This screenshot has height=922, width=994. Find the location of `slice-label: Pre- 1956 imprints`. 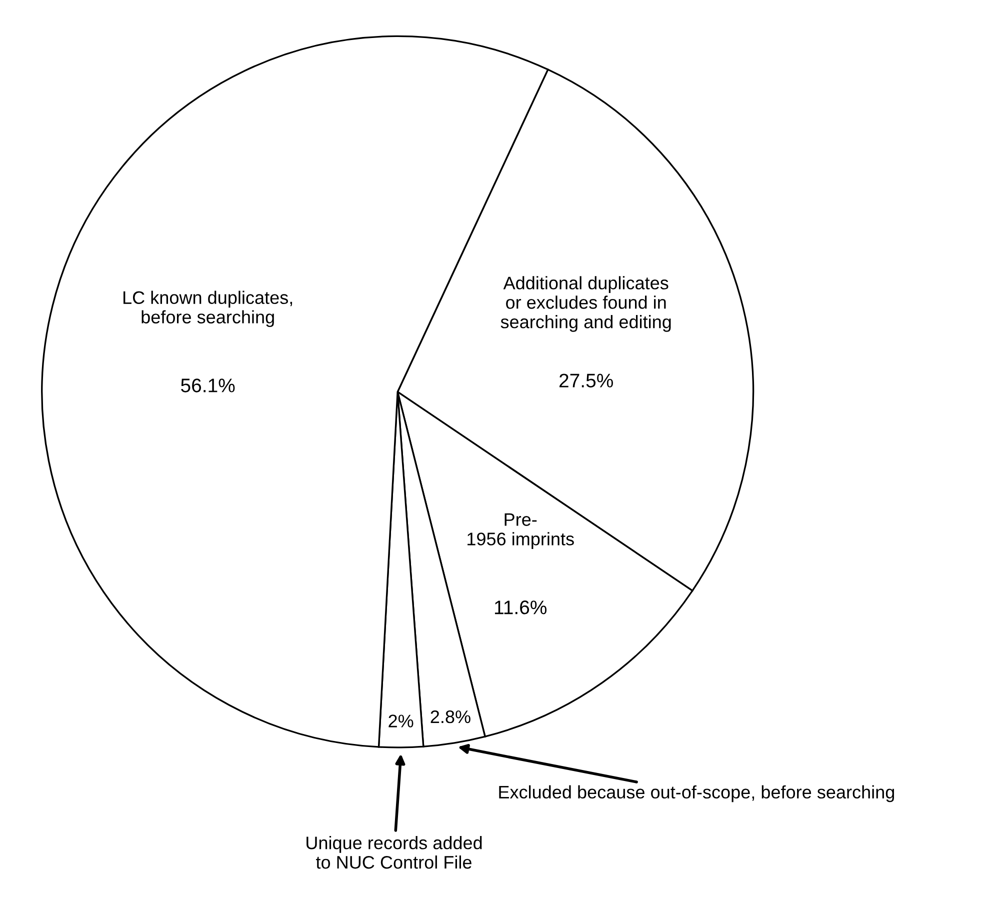

slice-label: Pre- 1956 imprints is located at coordinates (521, 531).